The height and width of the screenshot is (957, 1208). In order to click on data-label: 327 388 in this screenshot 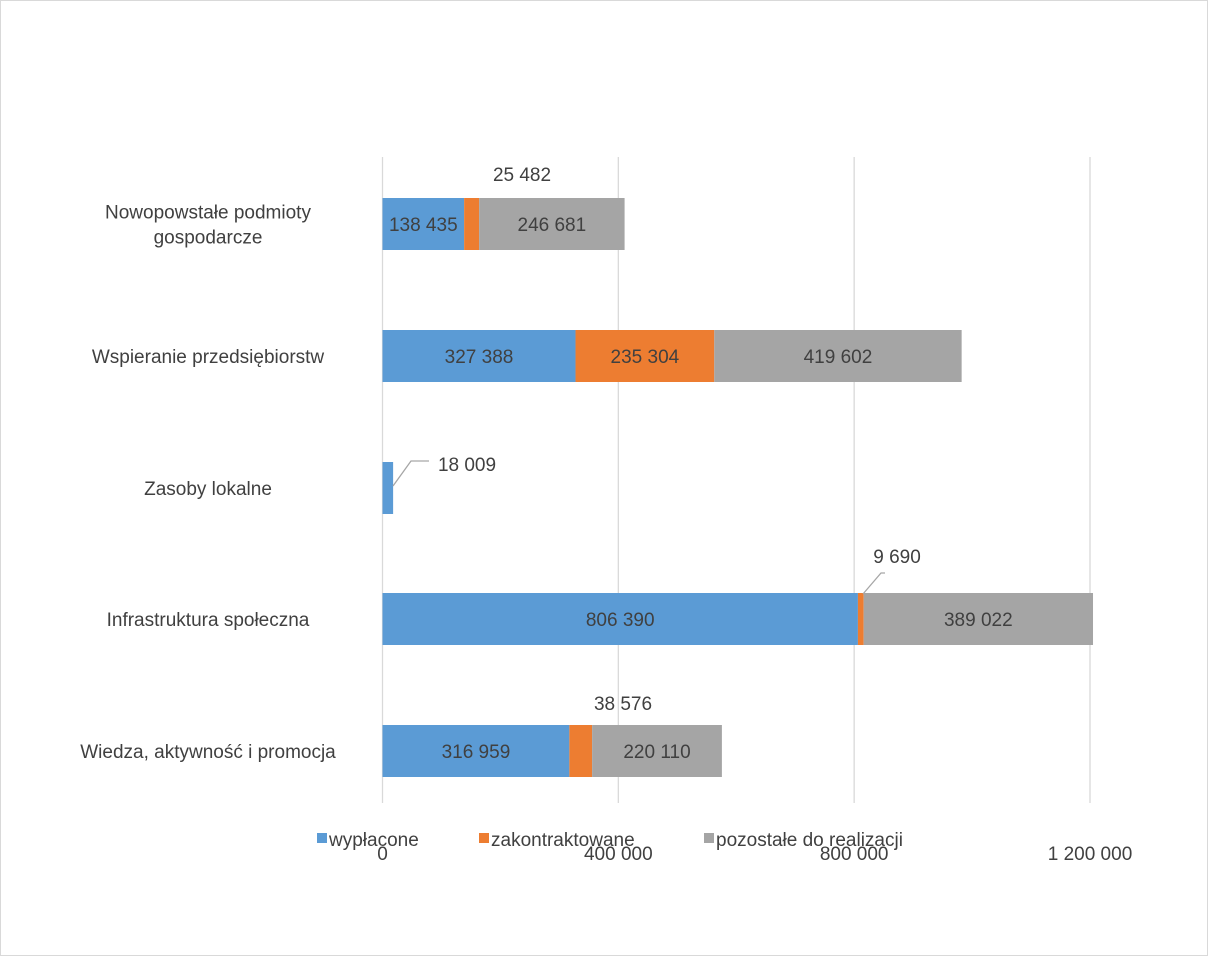, I will do `click(479, 357)`.